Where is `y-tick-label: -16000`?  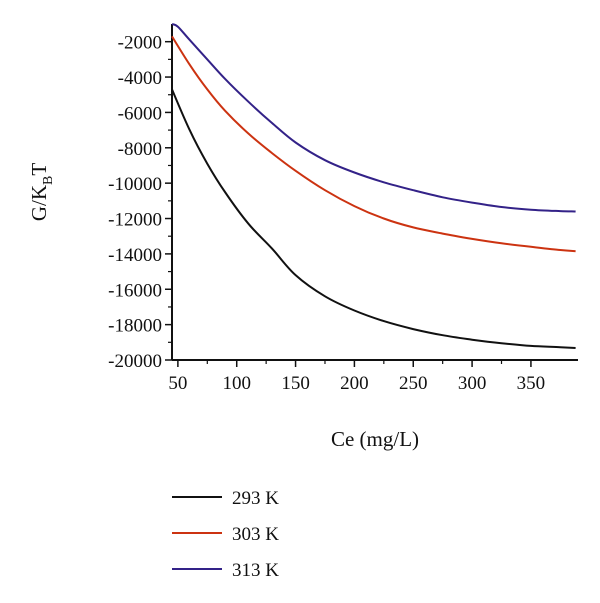
y-tick-label: -16000 is located at coordinates (135, 290).